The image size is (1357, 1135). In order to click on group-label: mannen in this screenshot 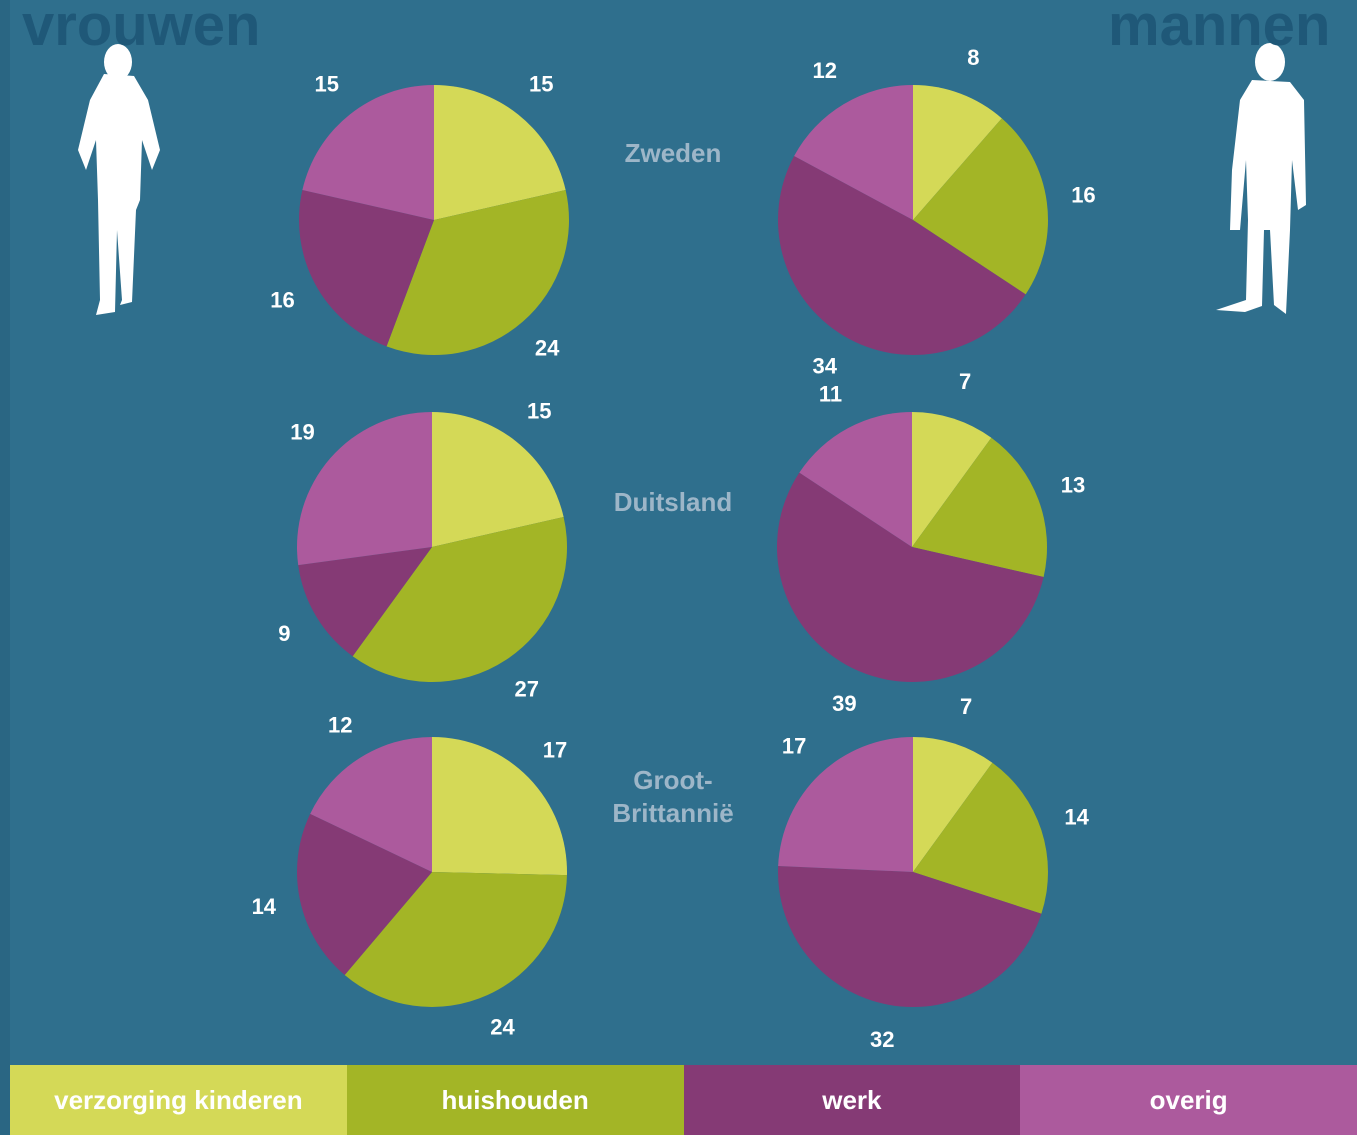, I will do `click(1219, 29)`.